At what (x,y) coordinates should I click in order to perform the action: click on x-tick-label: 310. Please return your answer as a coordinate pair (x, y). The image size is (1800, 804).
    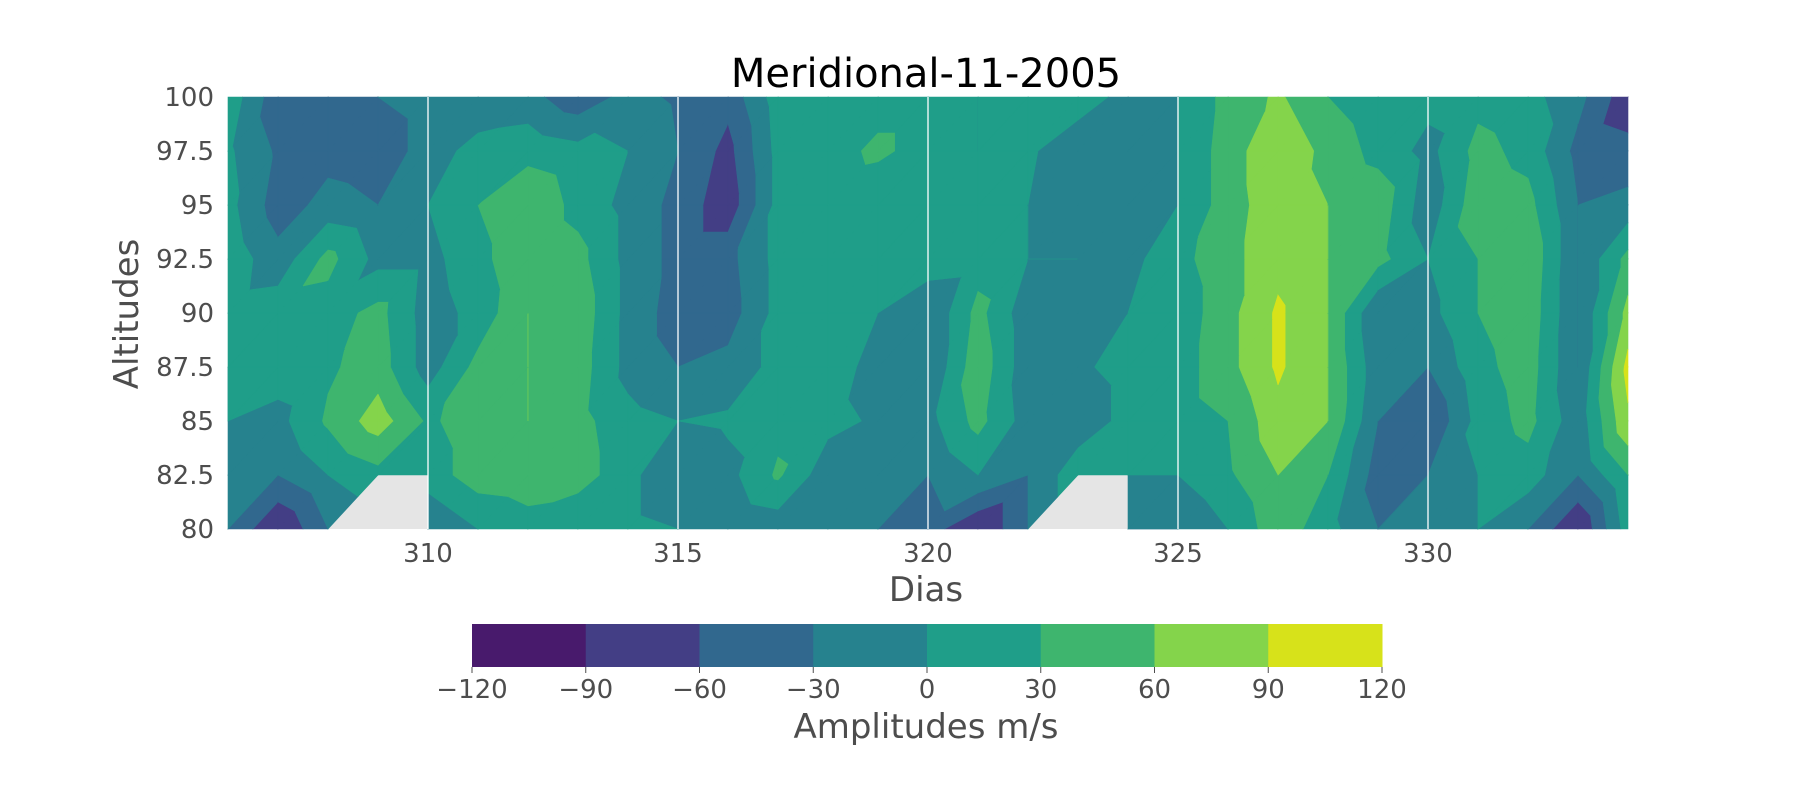
    Looking at the image, I should click on (428, 554).